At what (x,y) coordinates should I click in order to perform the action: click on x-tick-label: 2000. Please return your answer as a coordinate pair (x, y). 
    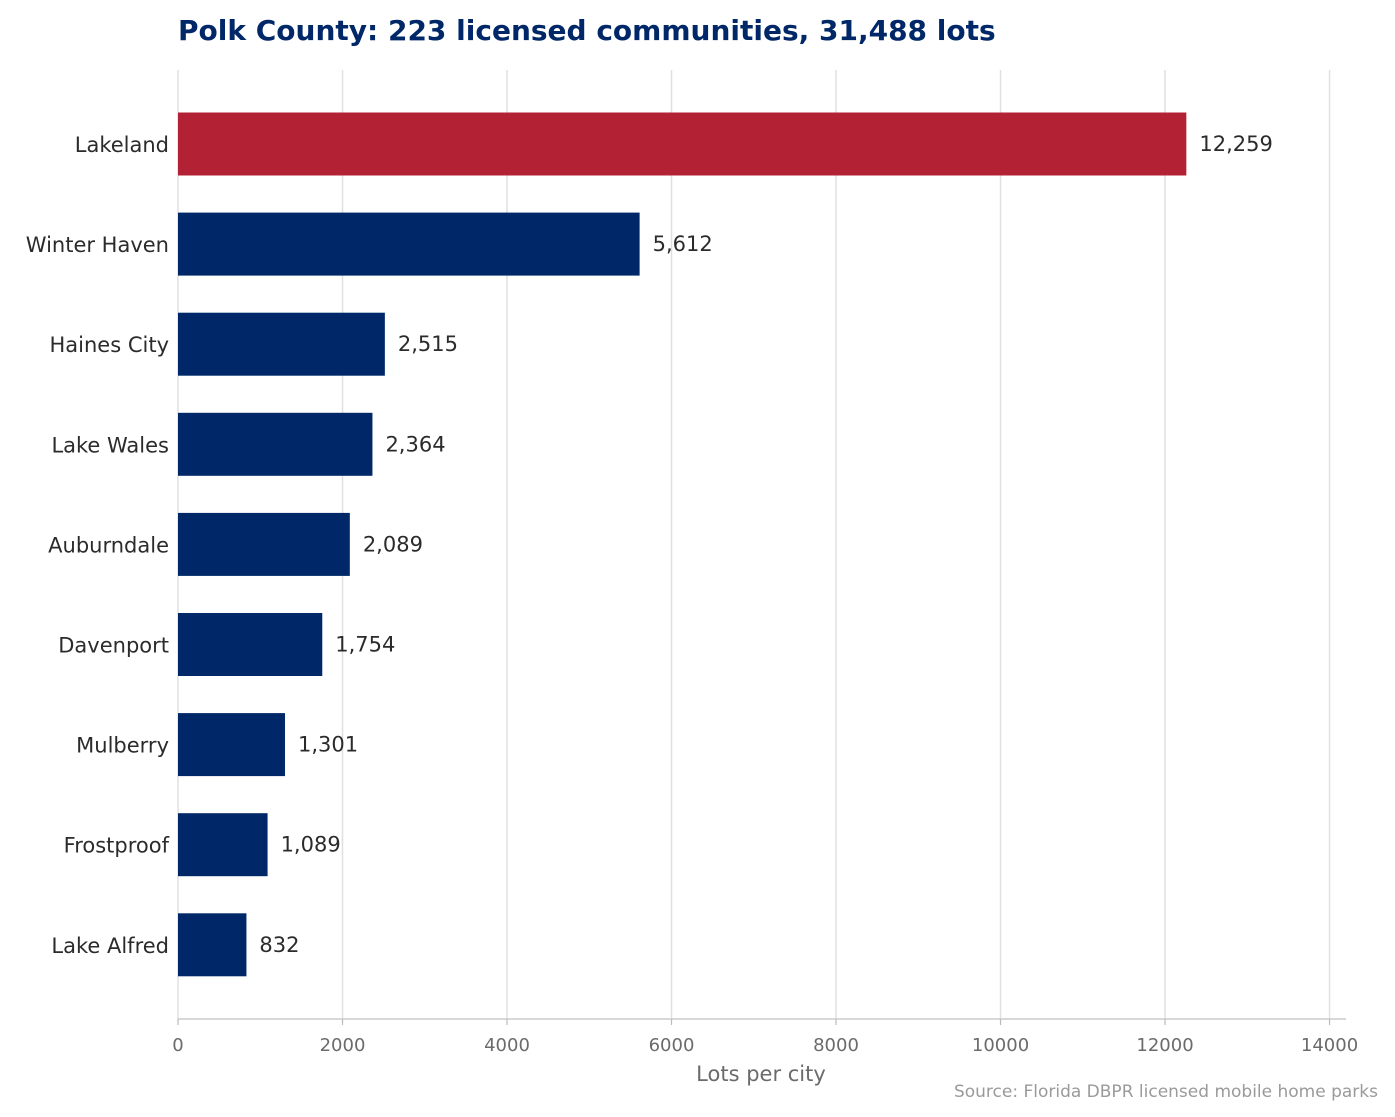
    Looking at the image, I should click on (343, 1045).